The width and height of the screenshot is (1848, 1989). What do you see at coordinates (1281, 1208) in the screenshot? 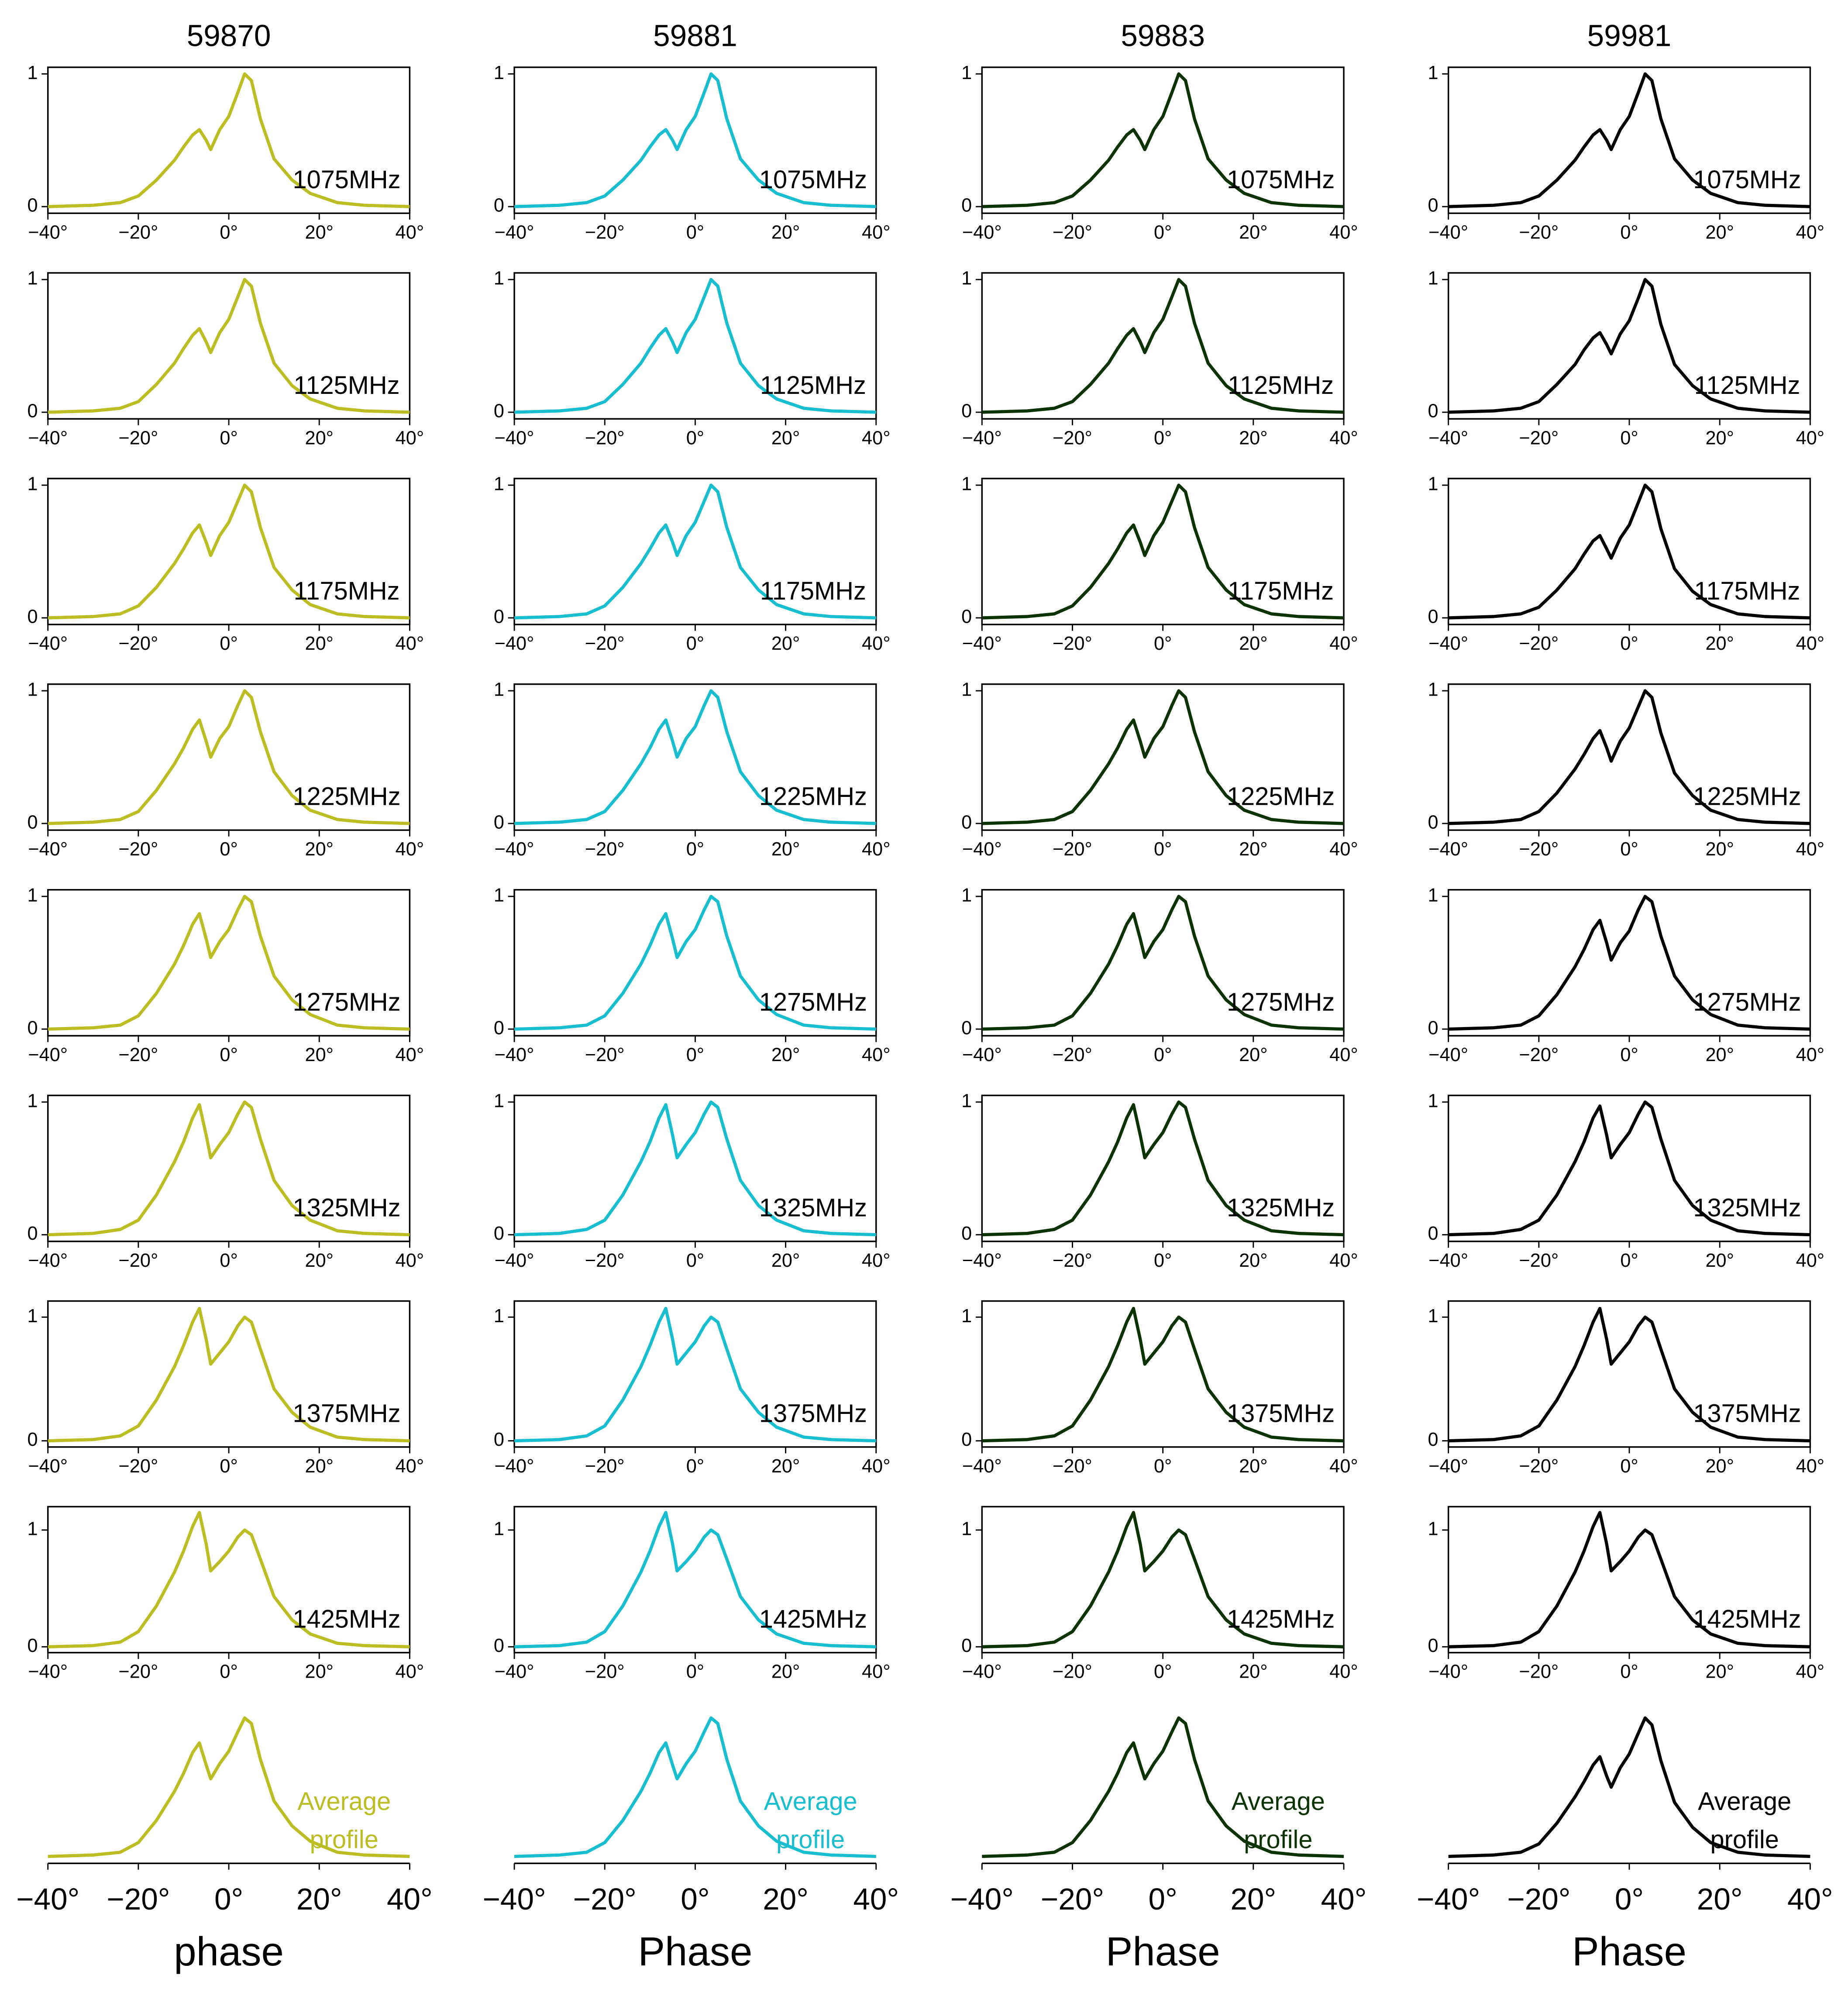
I see `panel-label: 1325MHz` at bounding box center [1281, 1208].